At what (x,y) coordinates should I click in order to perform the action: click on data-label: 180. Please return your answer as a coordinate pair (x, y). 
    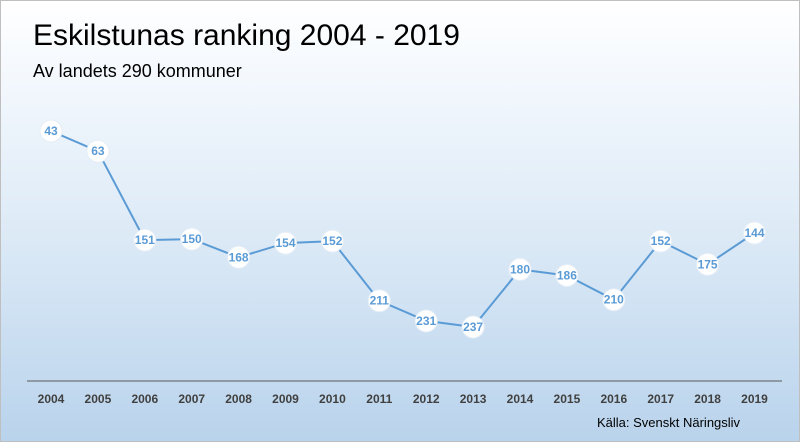
    Looking at the image, I should click on (520, 269).